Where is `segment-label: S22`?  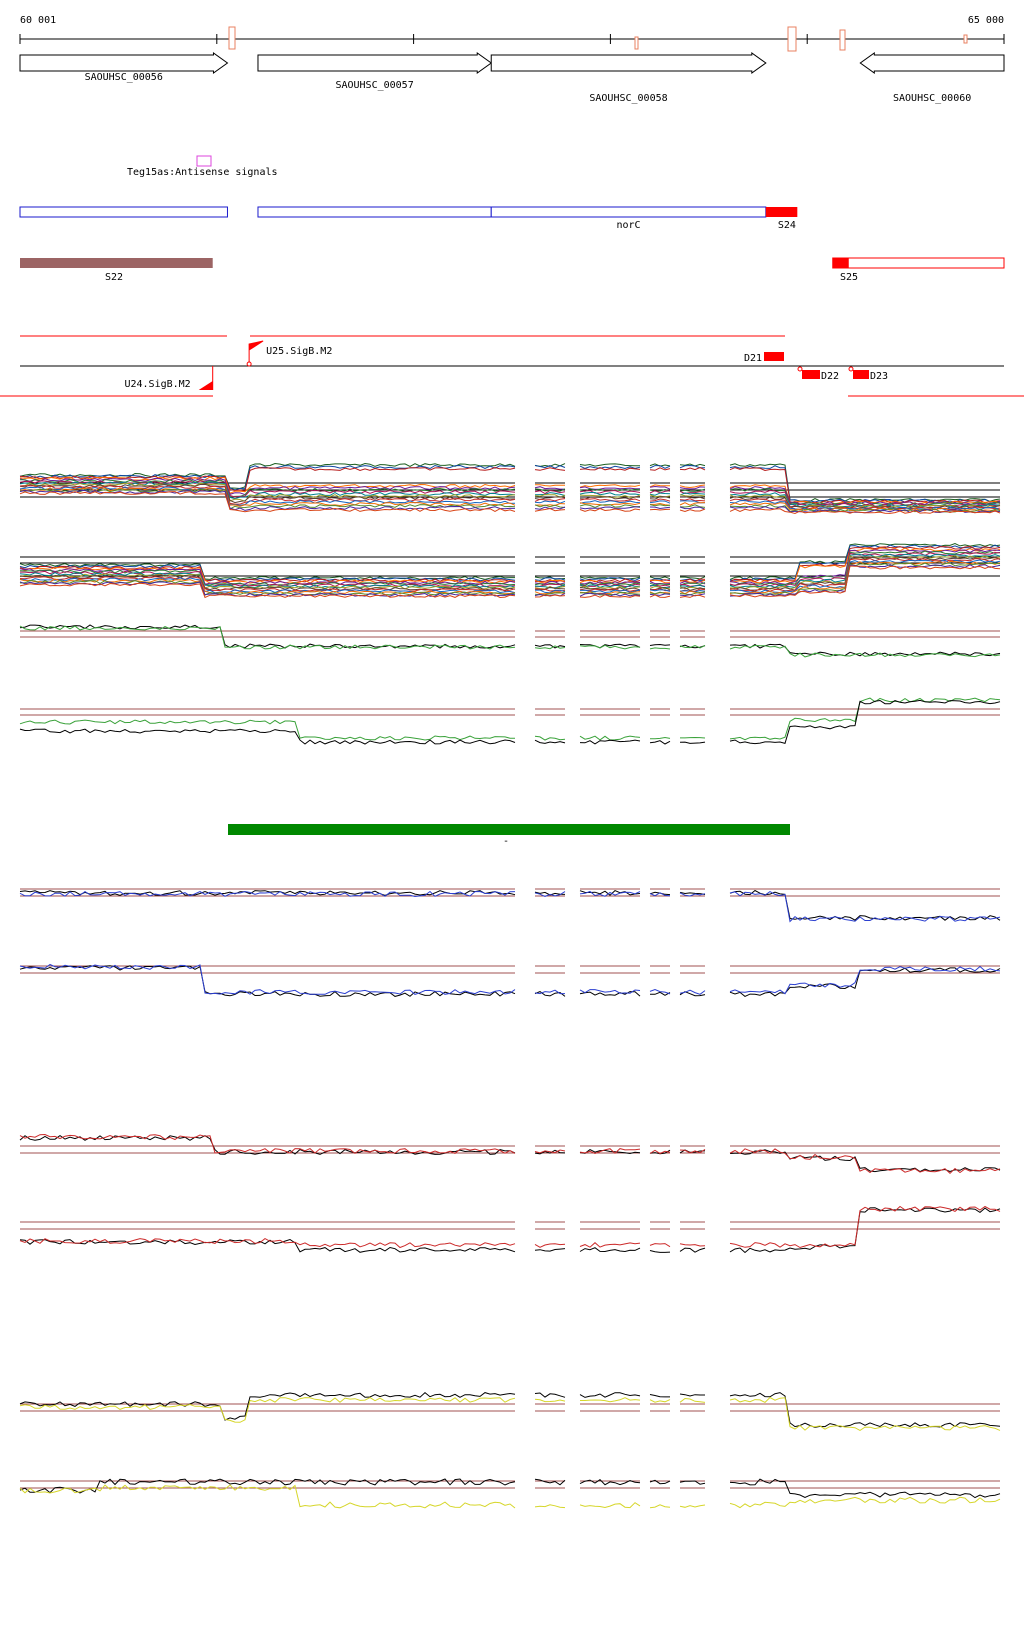
segment-label: S22 is located at coordinates (114, 277).